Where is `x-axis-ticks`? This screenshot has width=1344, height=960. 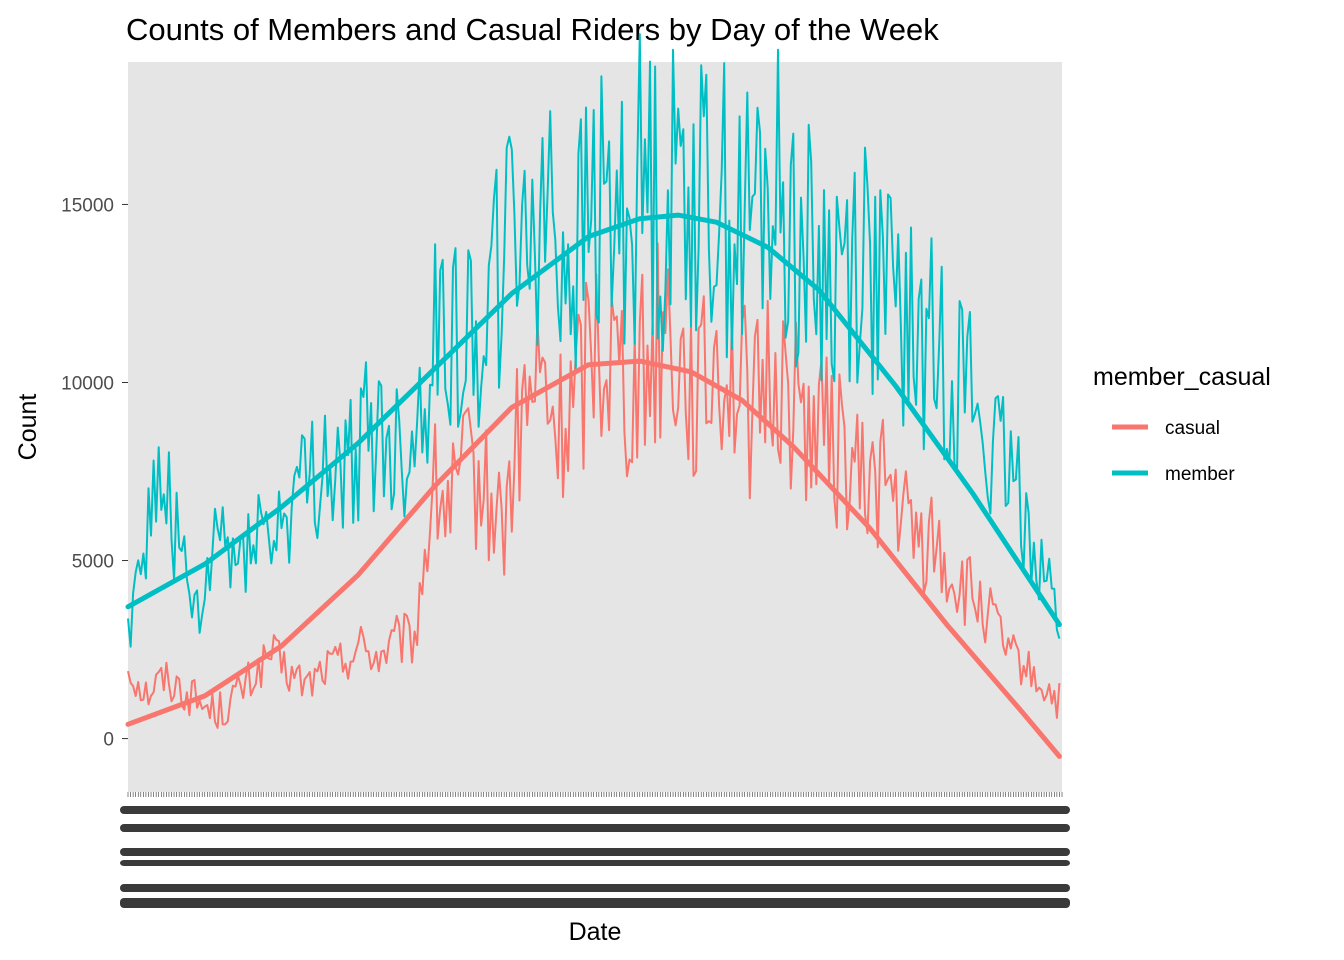
x-axis-ticks is located at coordinates (595, 850).